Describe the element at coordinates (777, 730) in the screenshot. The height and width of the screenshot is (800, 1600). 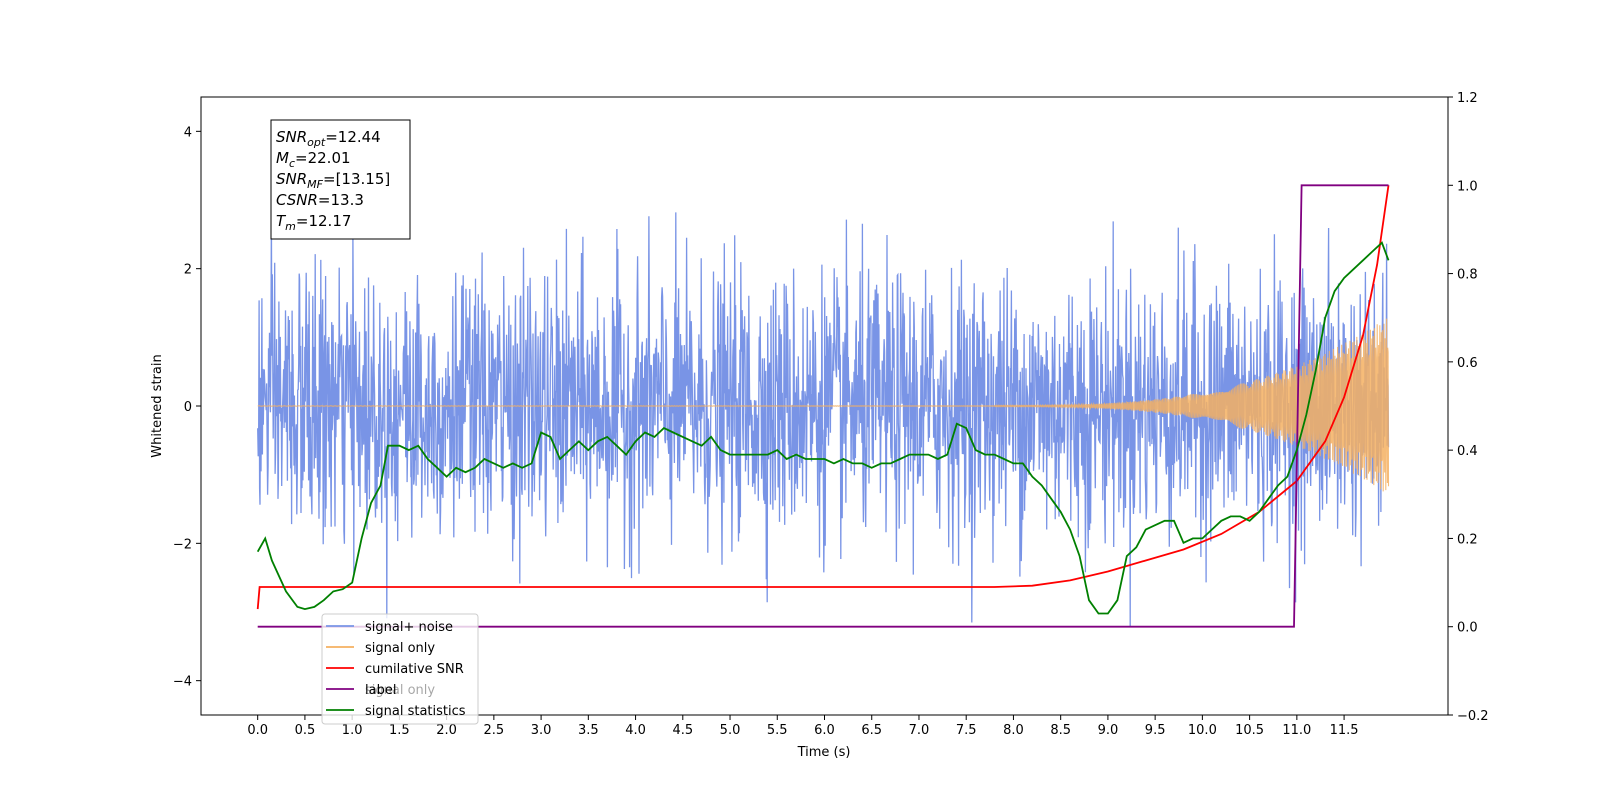
I see `x-tick-label: 5.5` at that location.